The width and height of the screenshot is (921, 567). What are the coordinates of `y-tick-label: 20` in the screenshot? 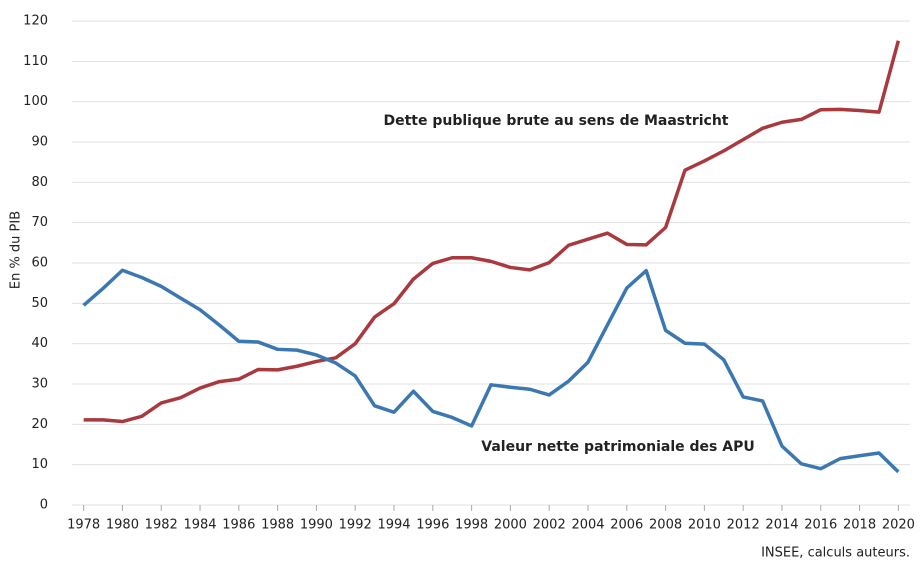 It's located at (39, 424).